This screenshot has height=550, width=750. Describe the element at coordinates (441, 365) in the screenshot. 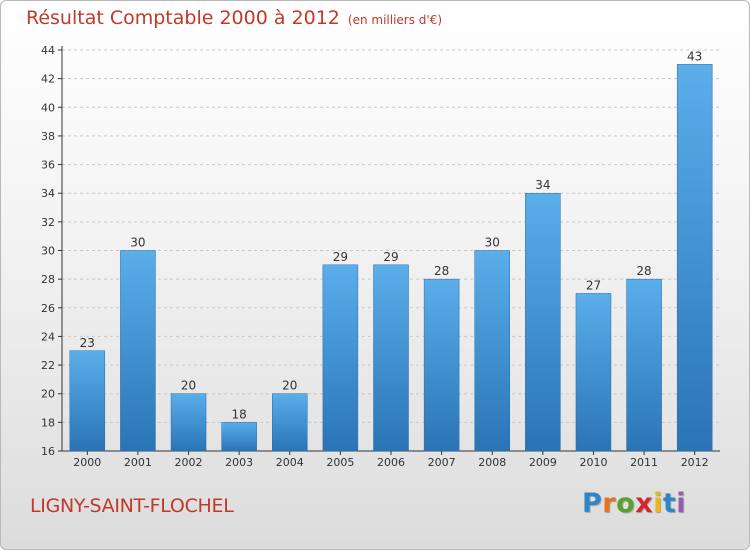

I see `bar-2007` at that location.